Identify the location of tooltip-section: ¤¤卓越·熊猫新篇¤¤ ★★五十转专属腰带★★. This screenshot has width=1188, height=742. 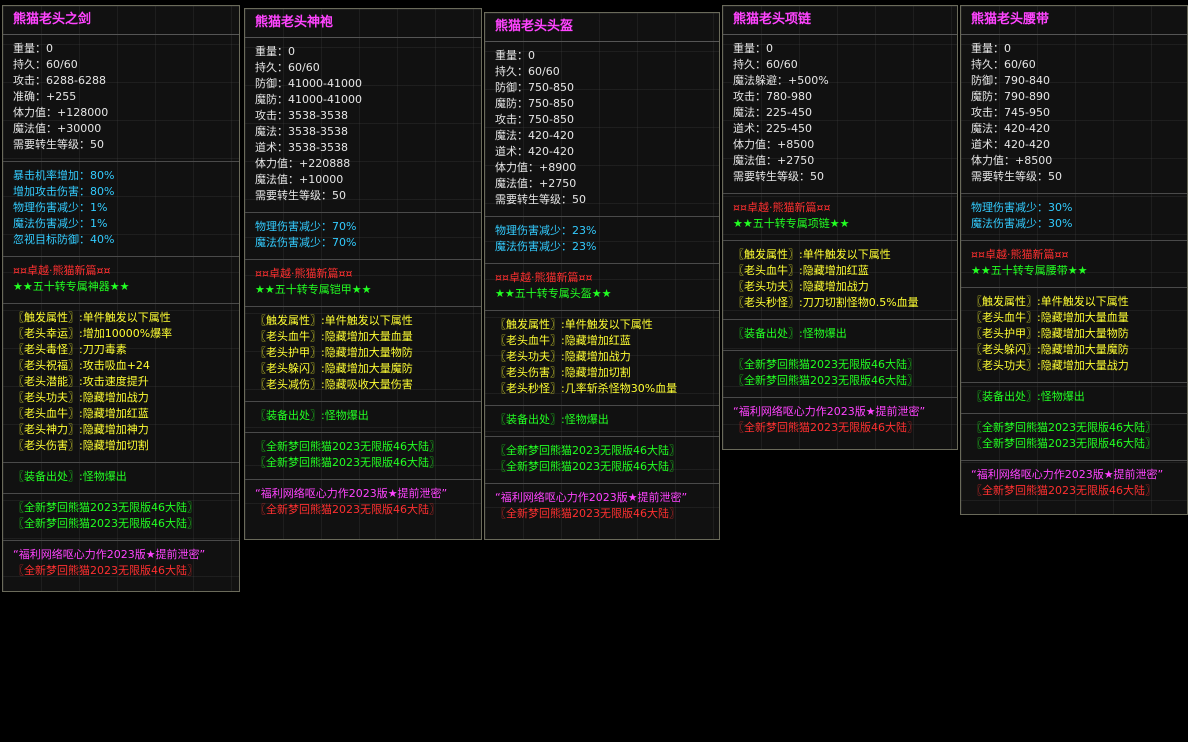
(1074, 264).